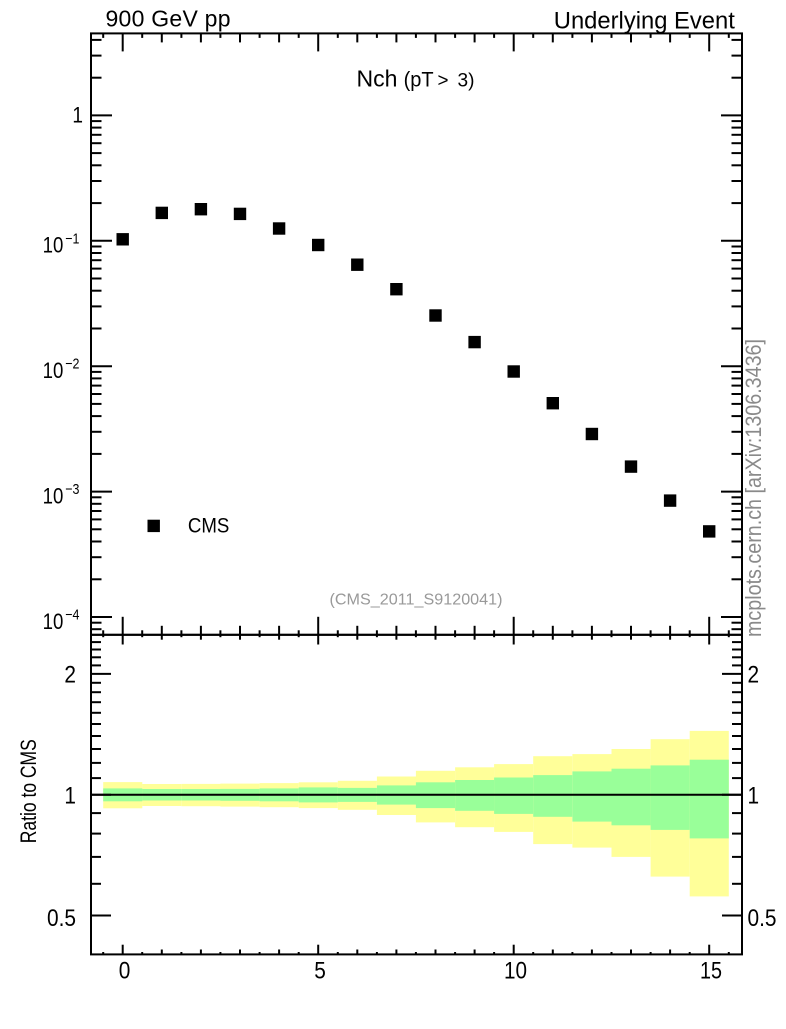  What do you see at coordinates (72, 615) in the screenshot?
I see `svg-text: −4` at bounding box center [72, 615].